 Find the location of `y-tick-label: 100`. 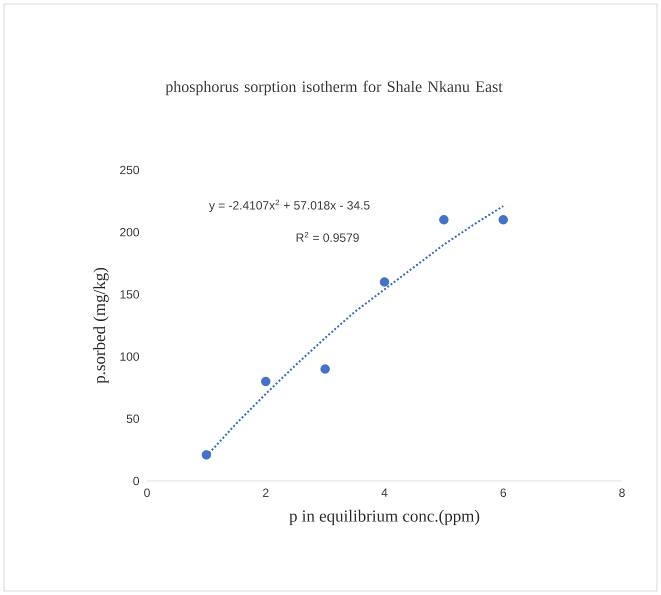

y-tick-label: 100 is located at coordinates (130, 356).